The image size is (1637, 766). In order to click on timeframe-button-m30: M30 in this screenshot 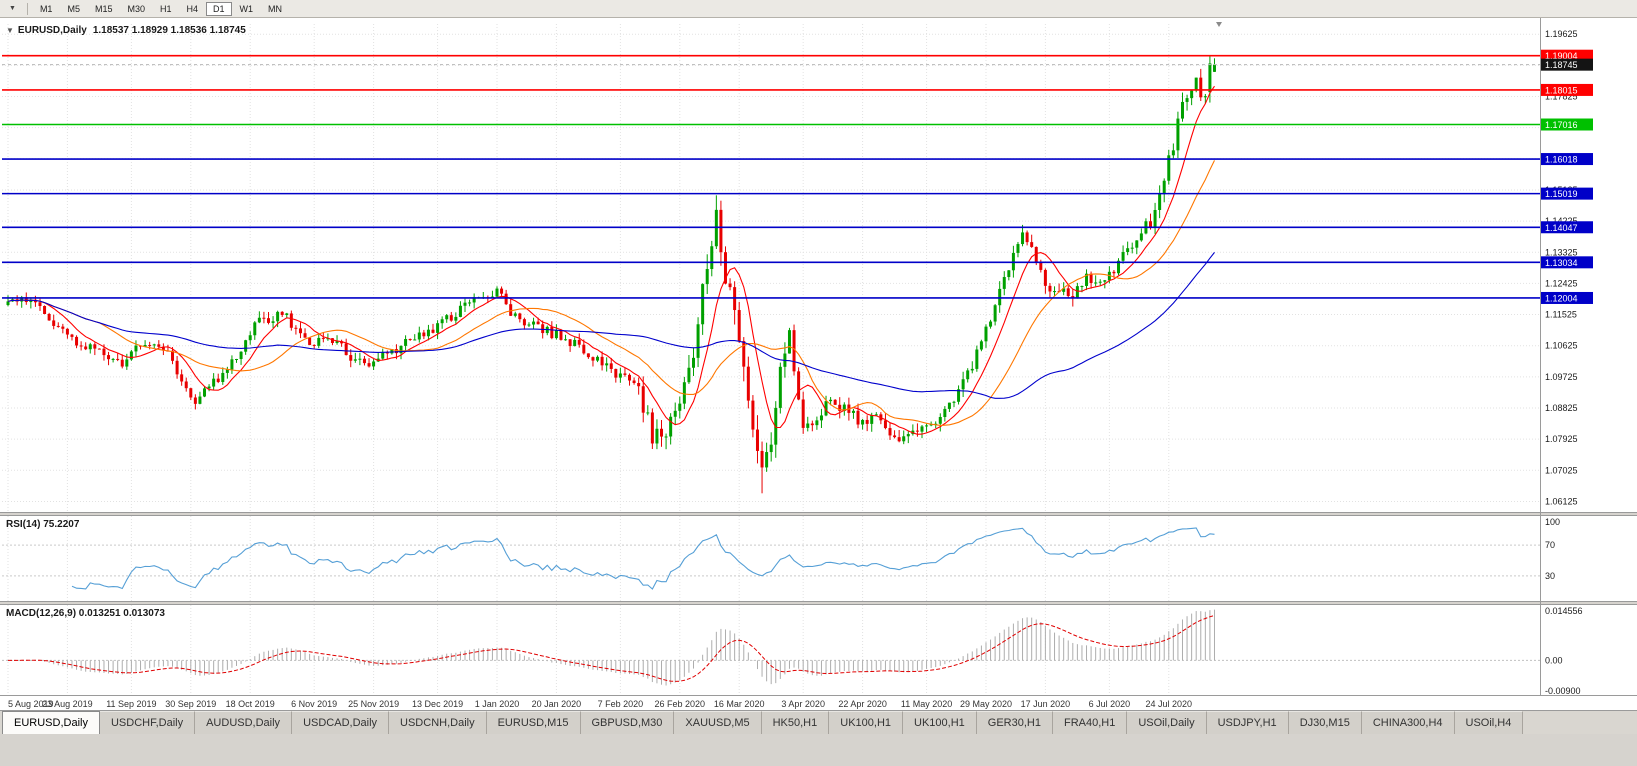, I will do `click(136, 8)`.